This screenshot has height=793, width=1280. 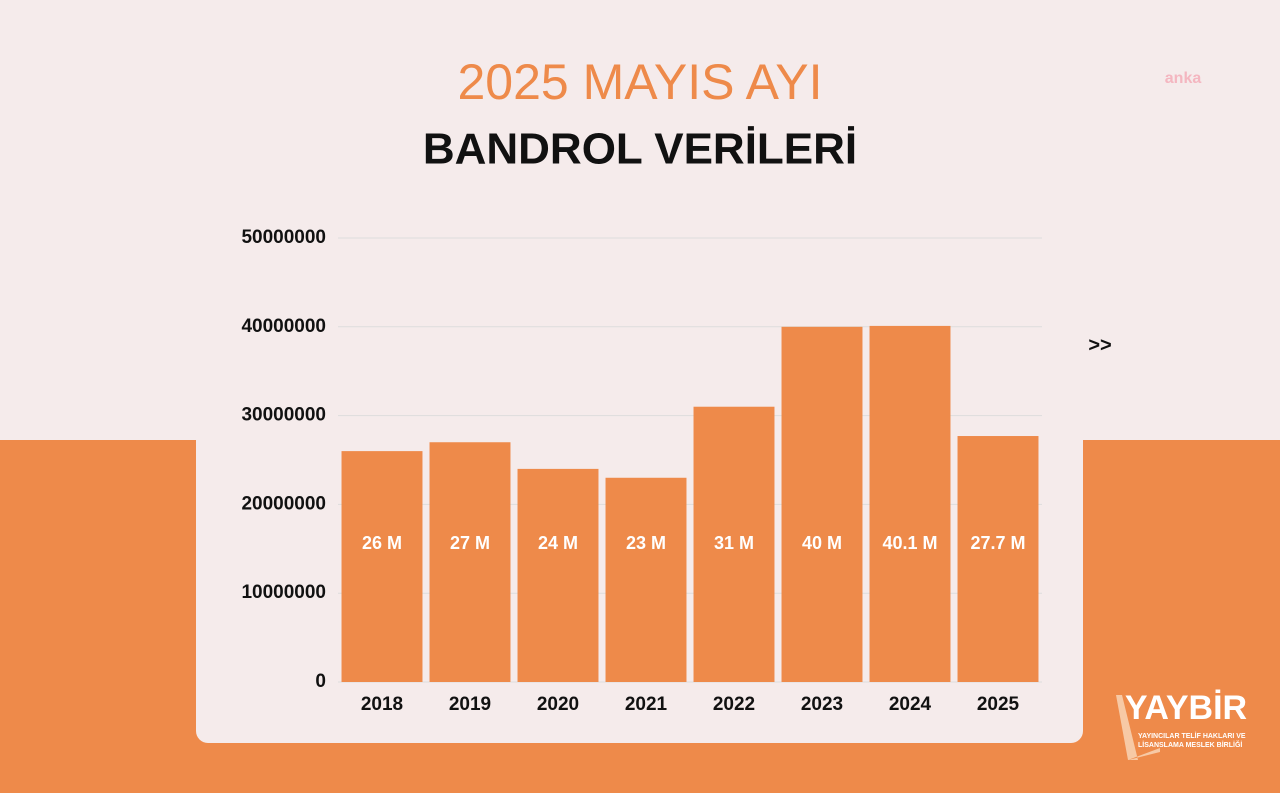 What do you see at coordinates (910, 704) in the screenshot?
I see `x-tick-label: 2024` at bounding box center [910, 704].